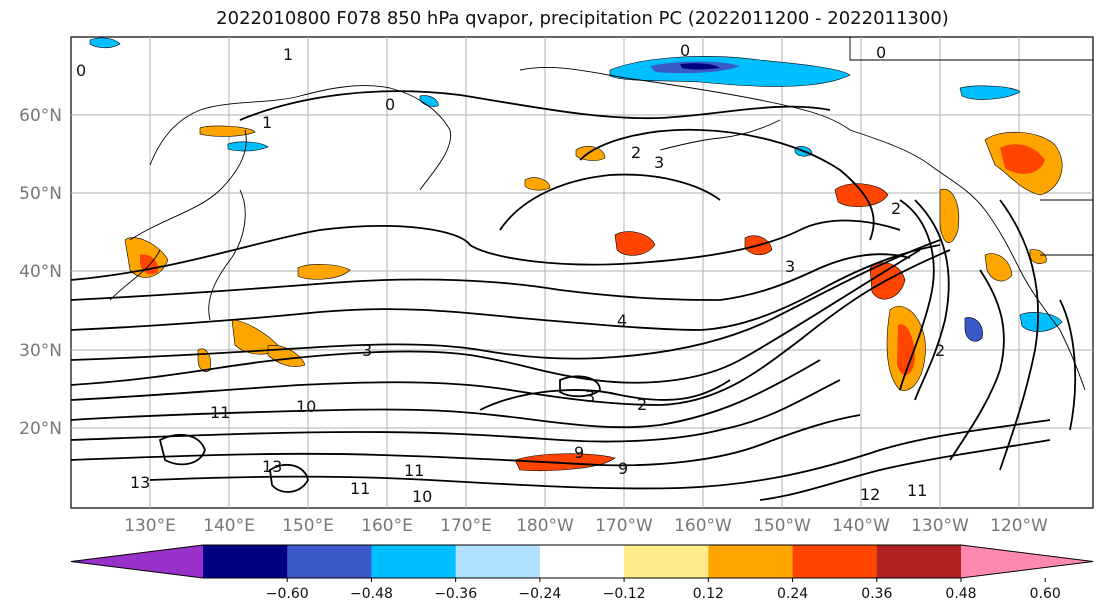  What do you see at coordinates (466, 526) in the screenshot?
I see `lon-label: 170°E` at bounding box center [466, 526].